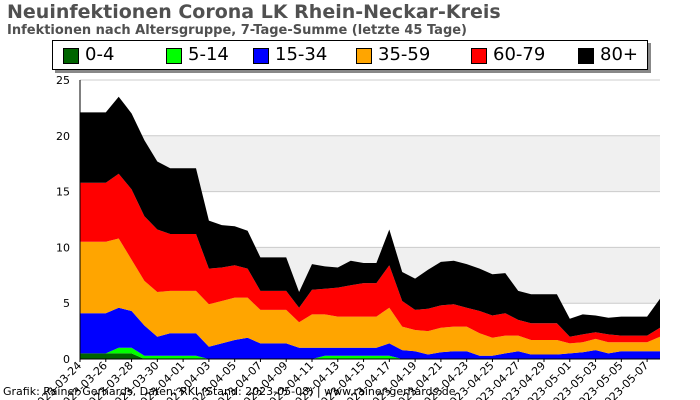 The image size is (700, 400). Describe the element at coordinates (301, 54) in the screenshot. I see `legend-label: 15-34` at that location.